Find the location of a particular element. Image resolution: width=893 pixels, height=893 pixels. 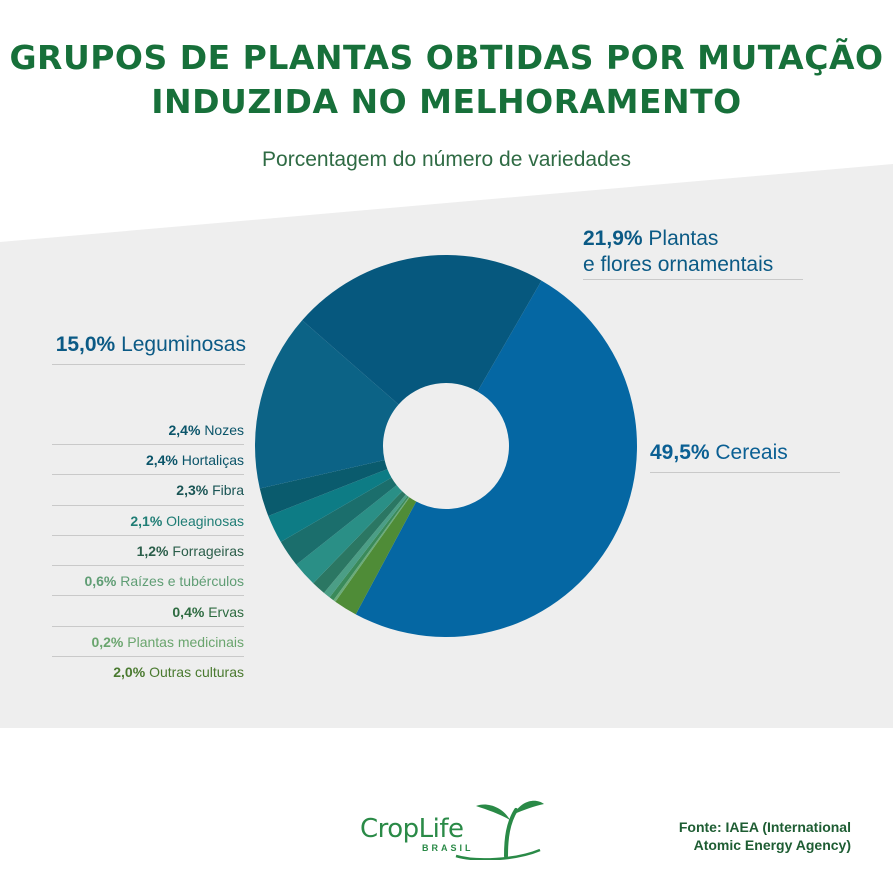

label-leguminosas-value: 15,0% is located at coordinates (85, 344).